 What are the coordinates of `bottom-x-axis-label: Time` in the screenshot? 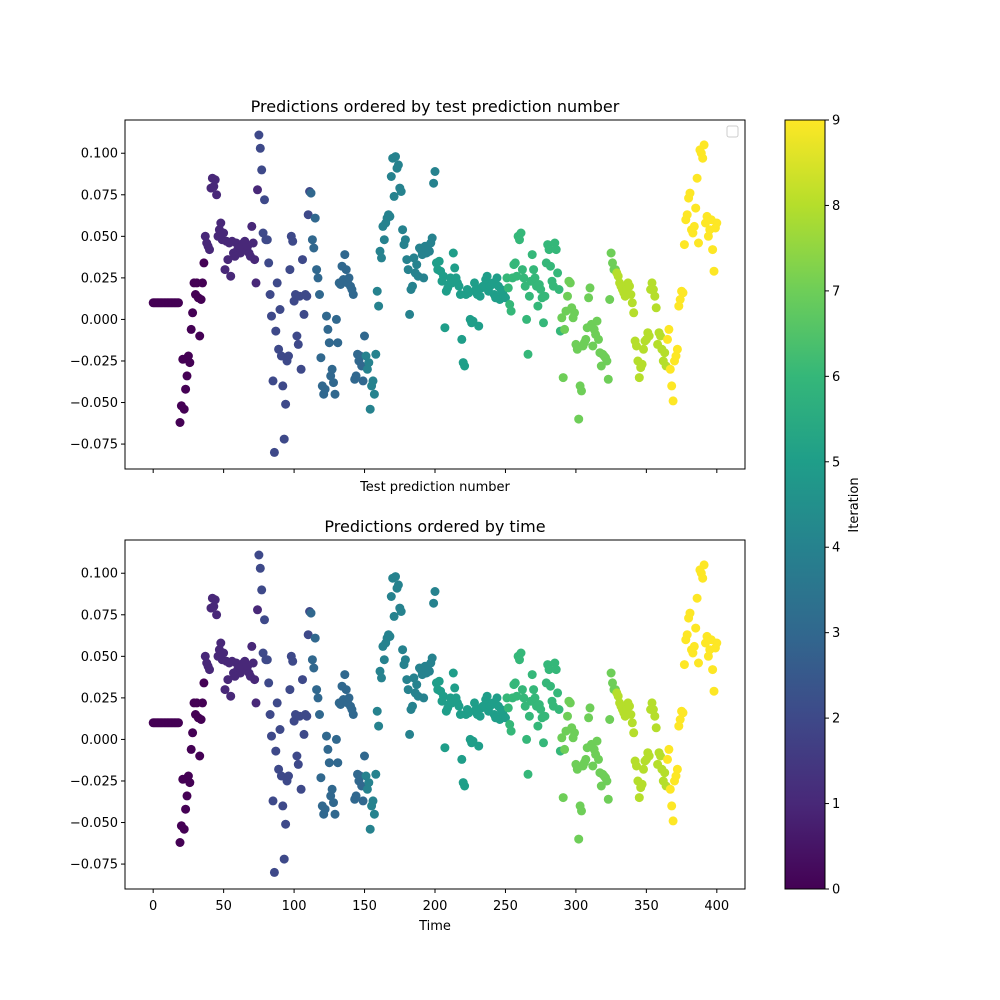 It's located at (434, 926).